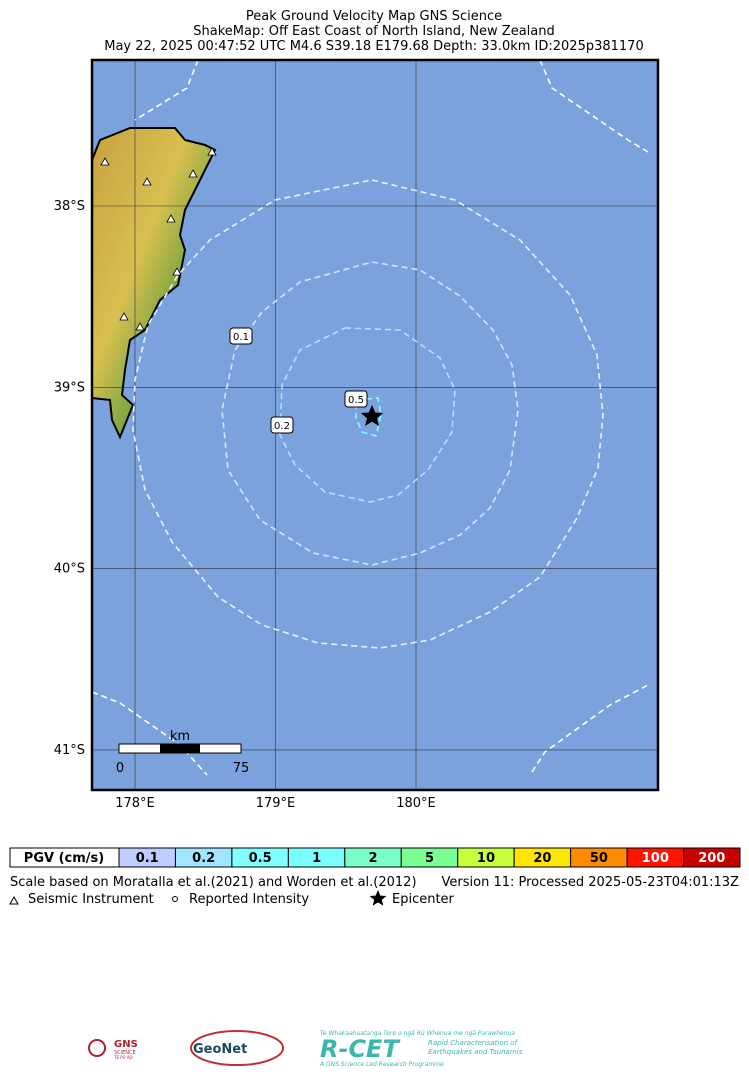  What do you see at coordinates (69, 750) in the screenshot?
I see `lat-label: 41°S` at bounding box center [69, 750].